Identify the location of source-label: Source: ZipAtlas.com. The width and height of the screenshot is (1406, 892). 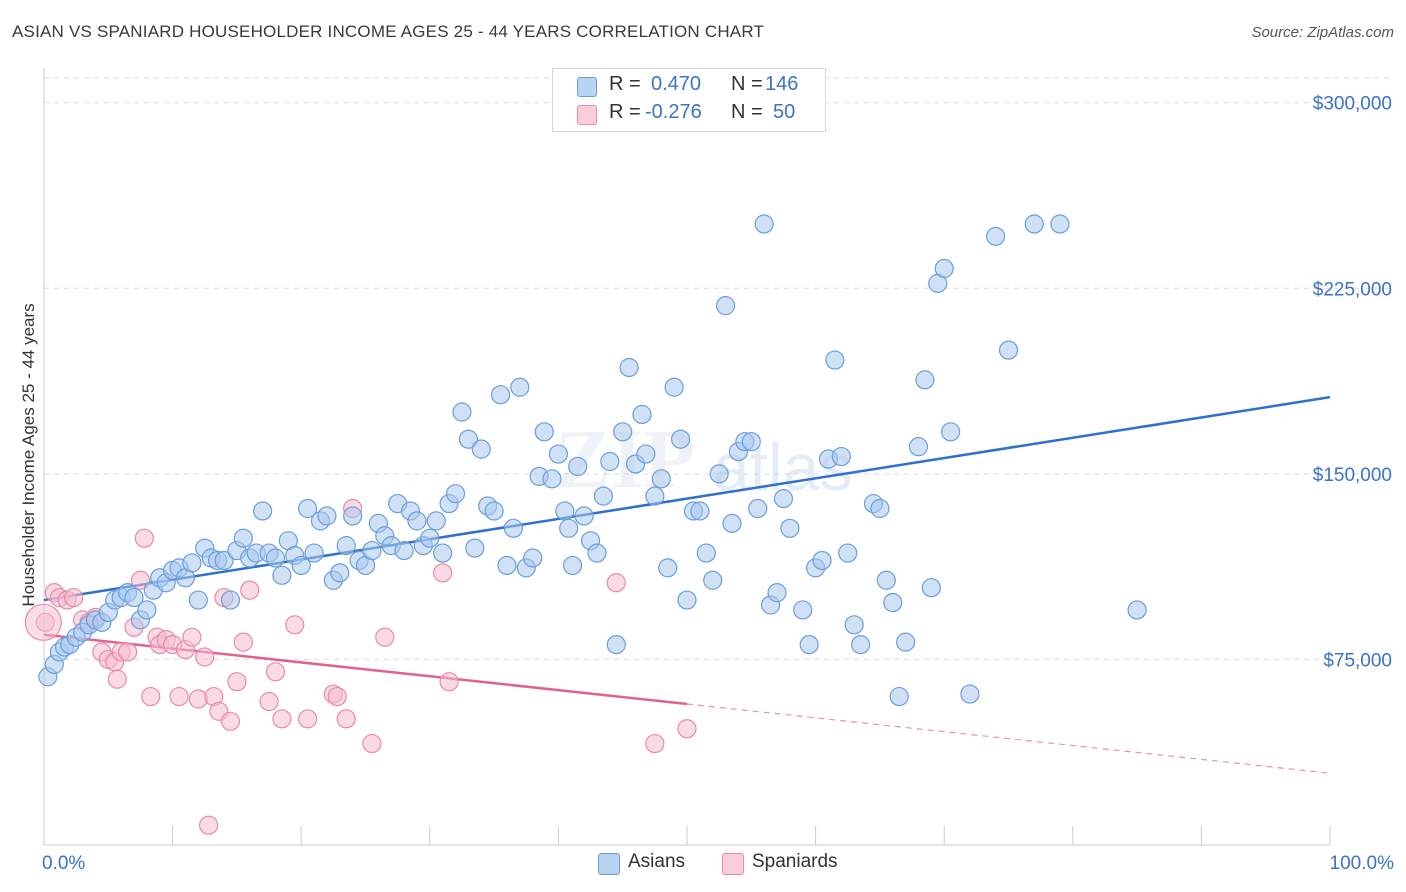
(1322, 32).